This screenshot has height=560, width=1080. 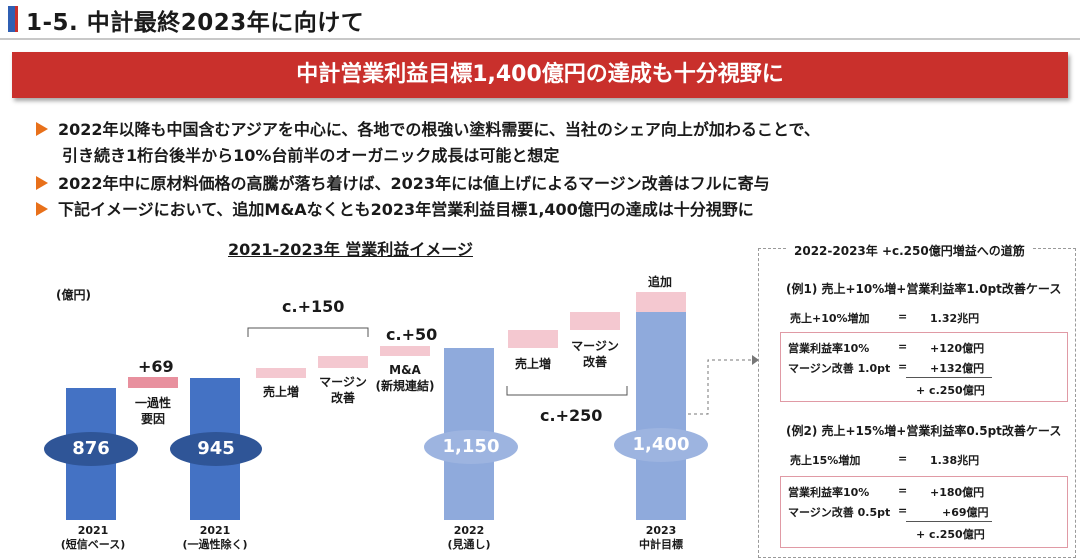 What do you see at coordinates (950, 534) in the screenshot?
I see `case2-total: + c.250億円` at bounding box center [950, 534].